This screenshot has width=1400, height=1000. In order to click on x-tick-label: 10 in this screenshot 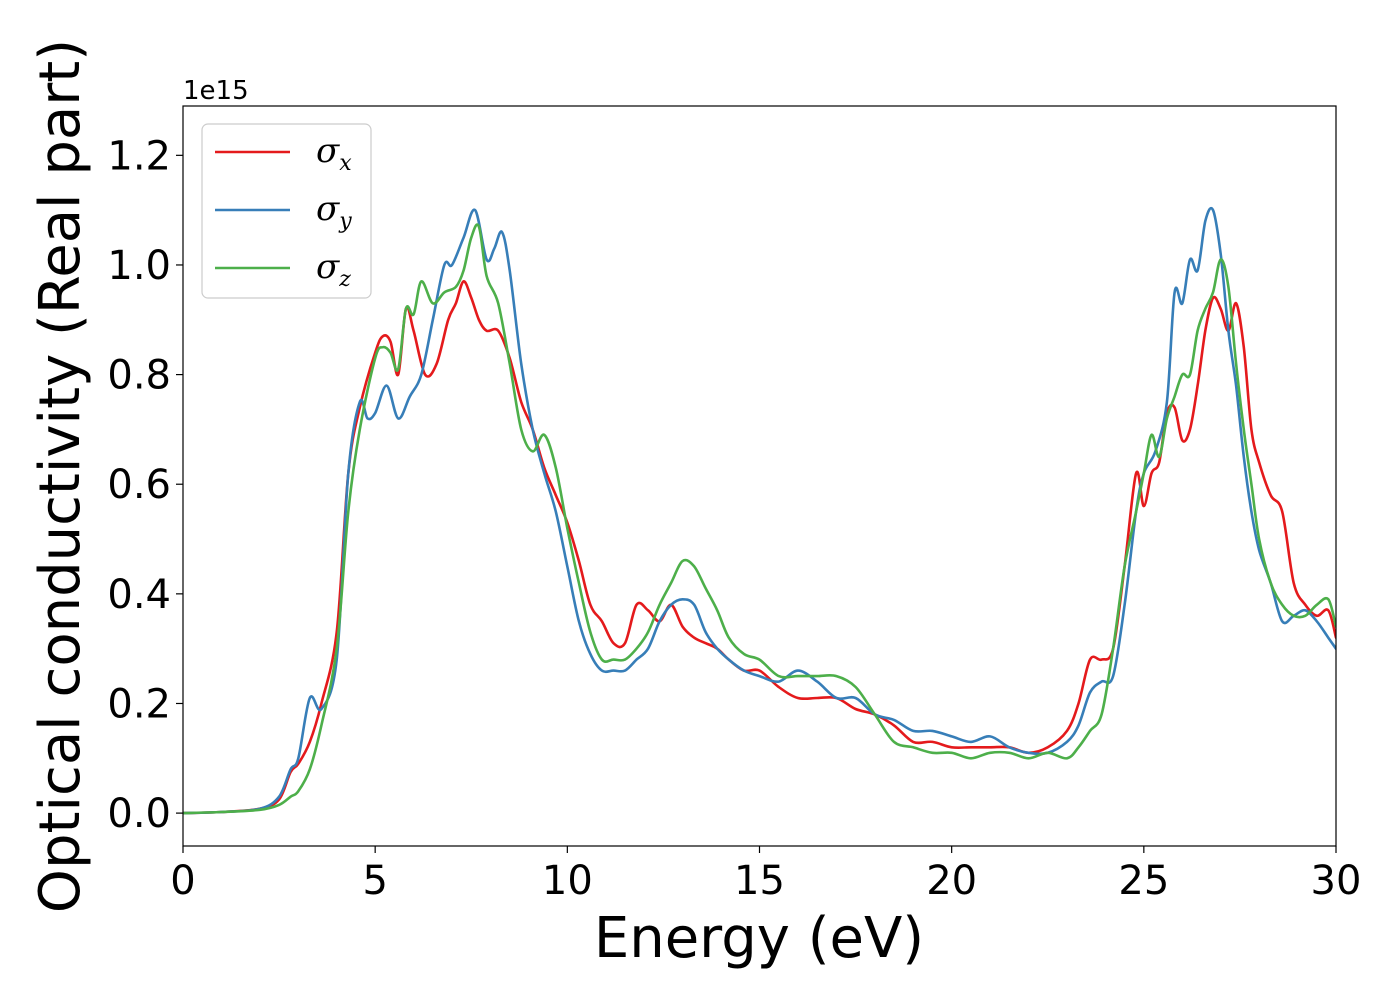, I will do `click(567, 881)`.